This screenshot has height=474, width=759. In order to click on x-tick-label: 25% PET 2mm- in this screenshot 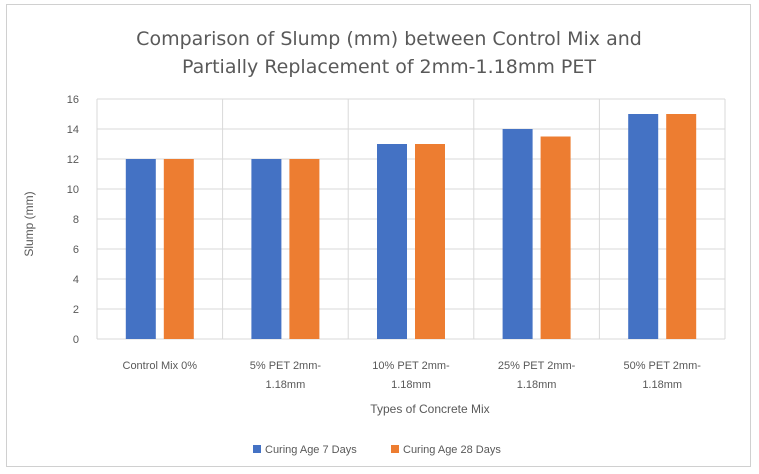, I will do `click(537, 366)`.